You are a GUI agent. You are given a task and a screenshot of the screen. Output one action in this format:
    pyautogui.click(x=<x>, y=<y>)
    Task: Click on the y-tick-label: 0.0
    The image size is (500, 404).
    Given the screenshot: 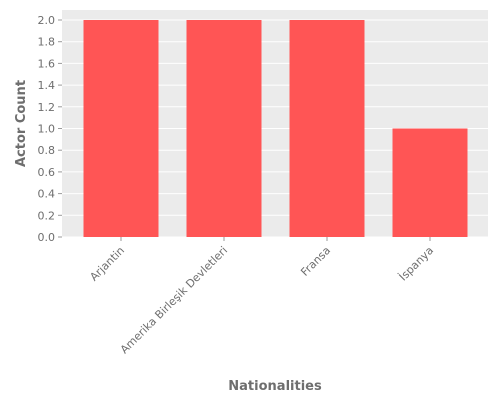 What is the action you would take?
    pyautogui.click(x=47, y=237)
    